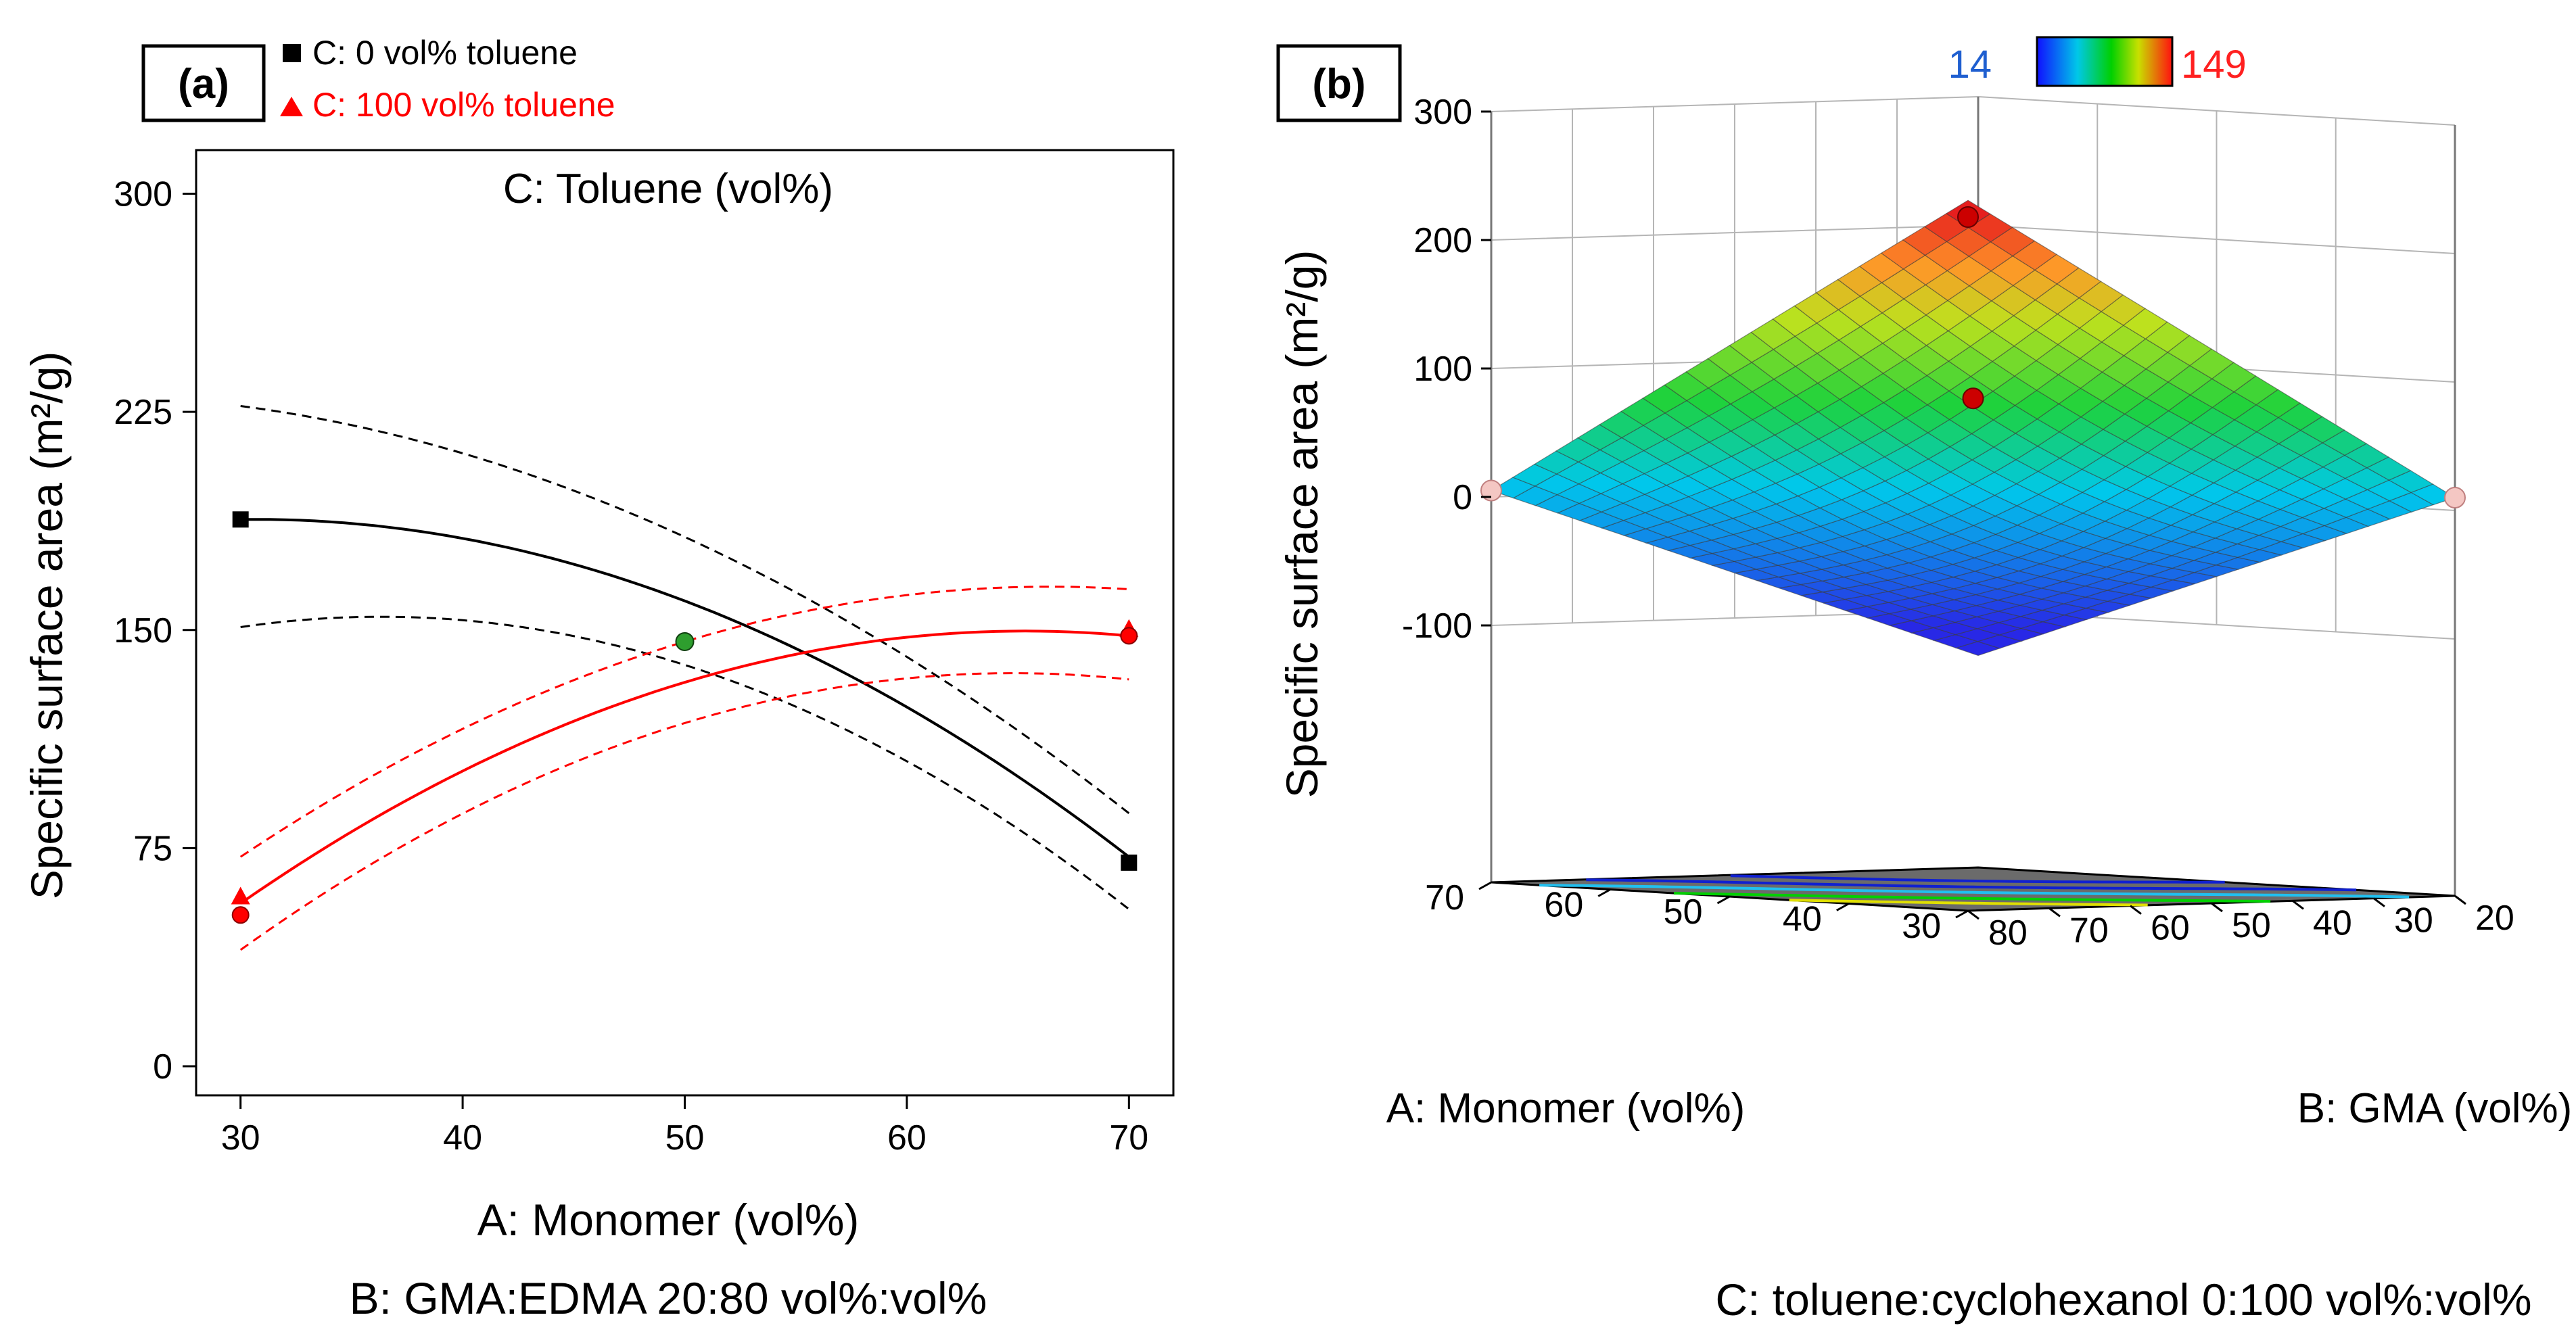  I want to click on y-axis-ticks: 0 75 150 225 300, so click(155, 631).